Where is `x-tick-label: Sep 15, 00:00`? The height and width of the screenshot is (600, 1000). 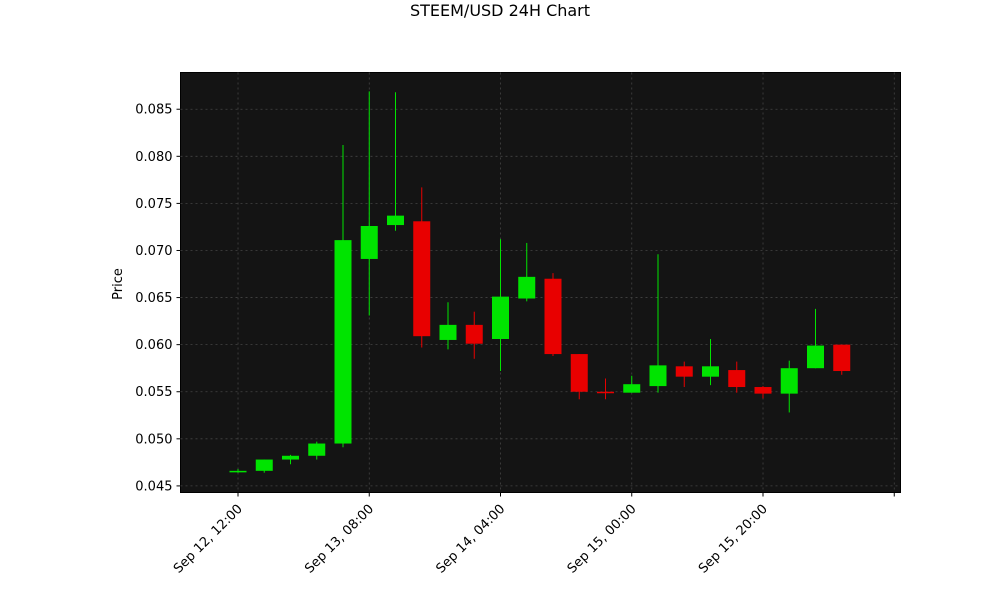
x-tick-label: Sep 15, 00:00 is located at coordinates (602, 539).